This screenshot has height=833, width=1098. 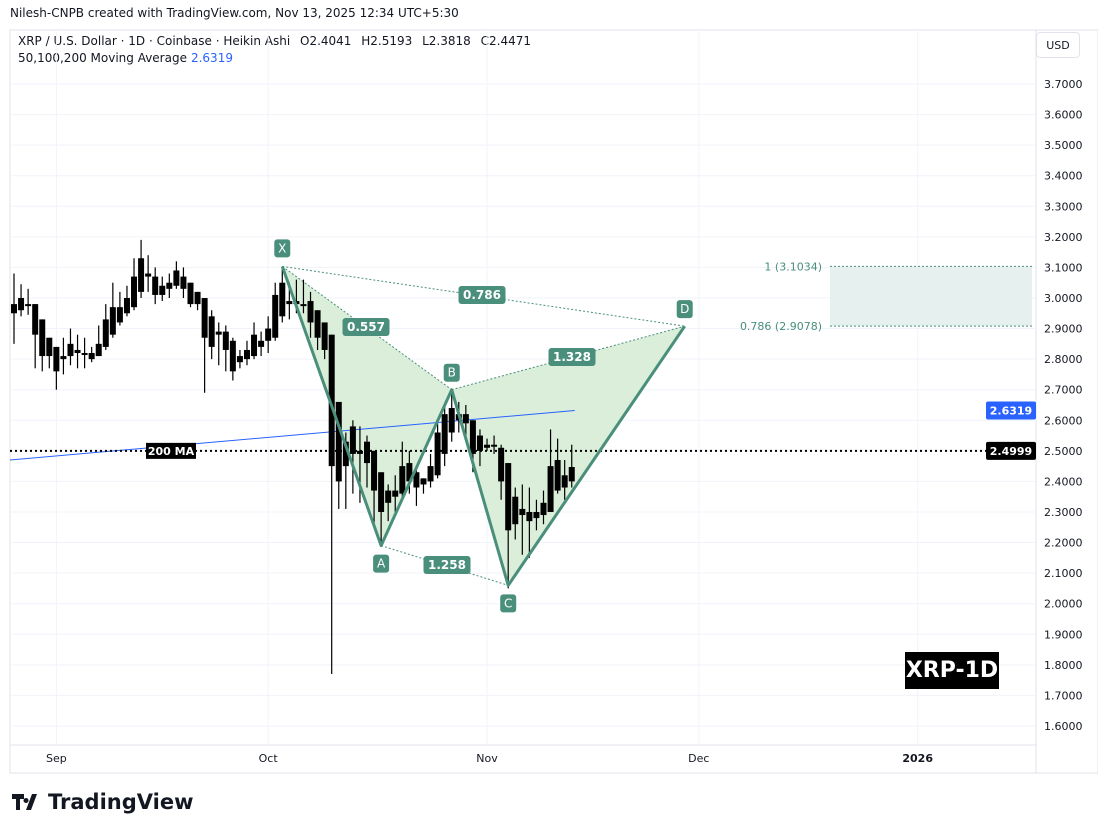 I want to click on ratio-label-bd: 1.328, so click(x=572, y=357).